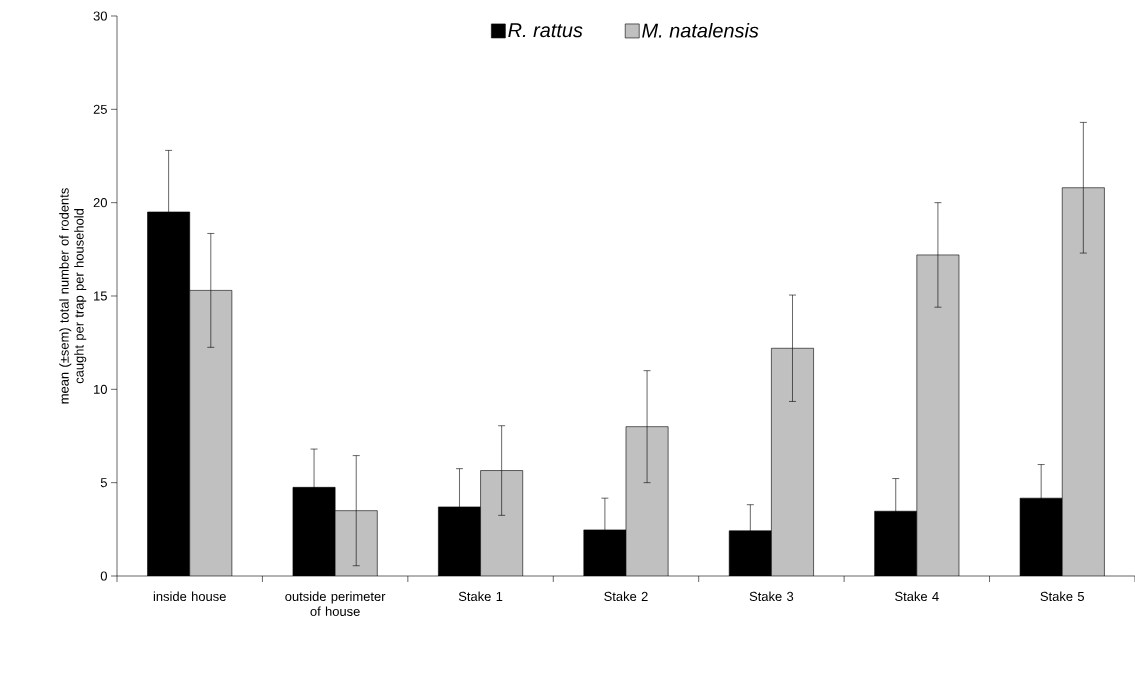  Describe the element at coordinates (917, 596) in the screenshot. I see `x-tick-label: Stake 4` at that location.